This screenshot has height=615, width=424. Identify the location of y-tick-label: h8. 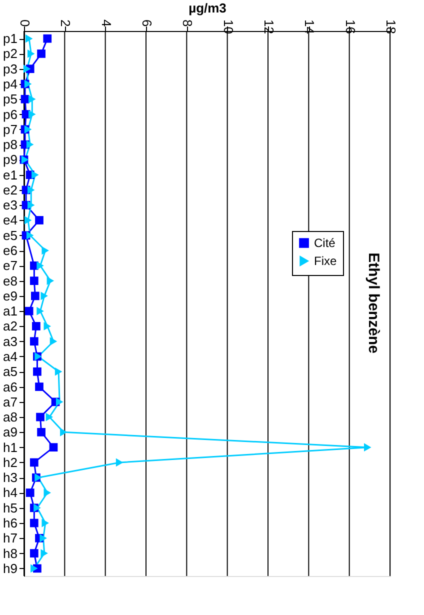
(10, 553).